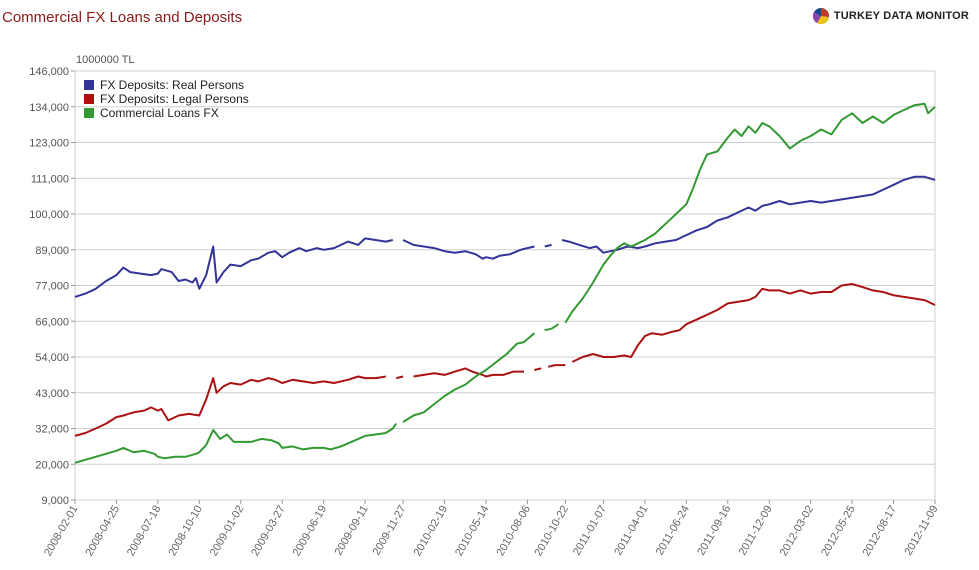 This screenshot has height=570, width=979. I want to click on x-tick-label: 2011-12-09, so click(756, 531).